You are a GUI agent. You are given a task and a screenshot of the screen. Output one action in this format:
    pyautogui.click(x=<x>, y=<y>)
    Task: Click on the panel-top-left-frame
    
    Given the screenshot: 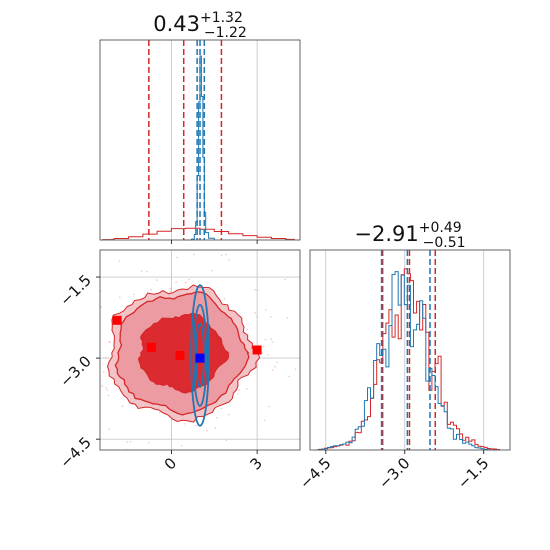 What is the action you would take?
    pyautogui.click(x=200, y=140)
    